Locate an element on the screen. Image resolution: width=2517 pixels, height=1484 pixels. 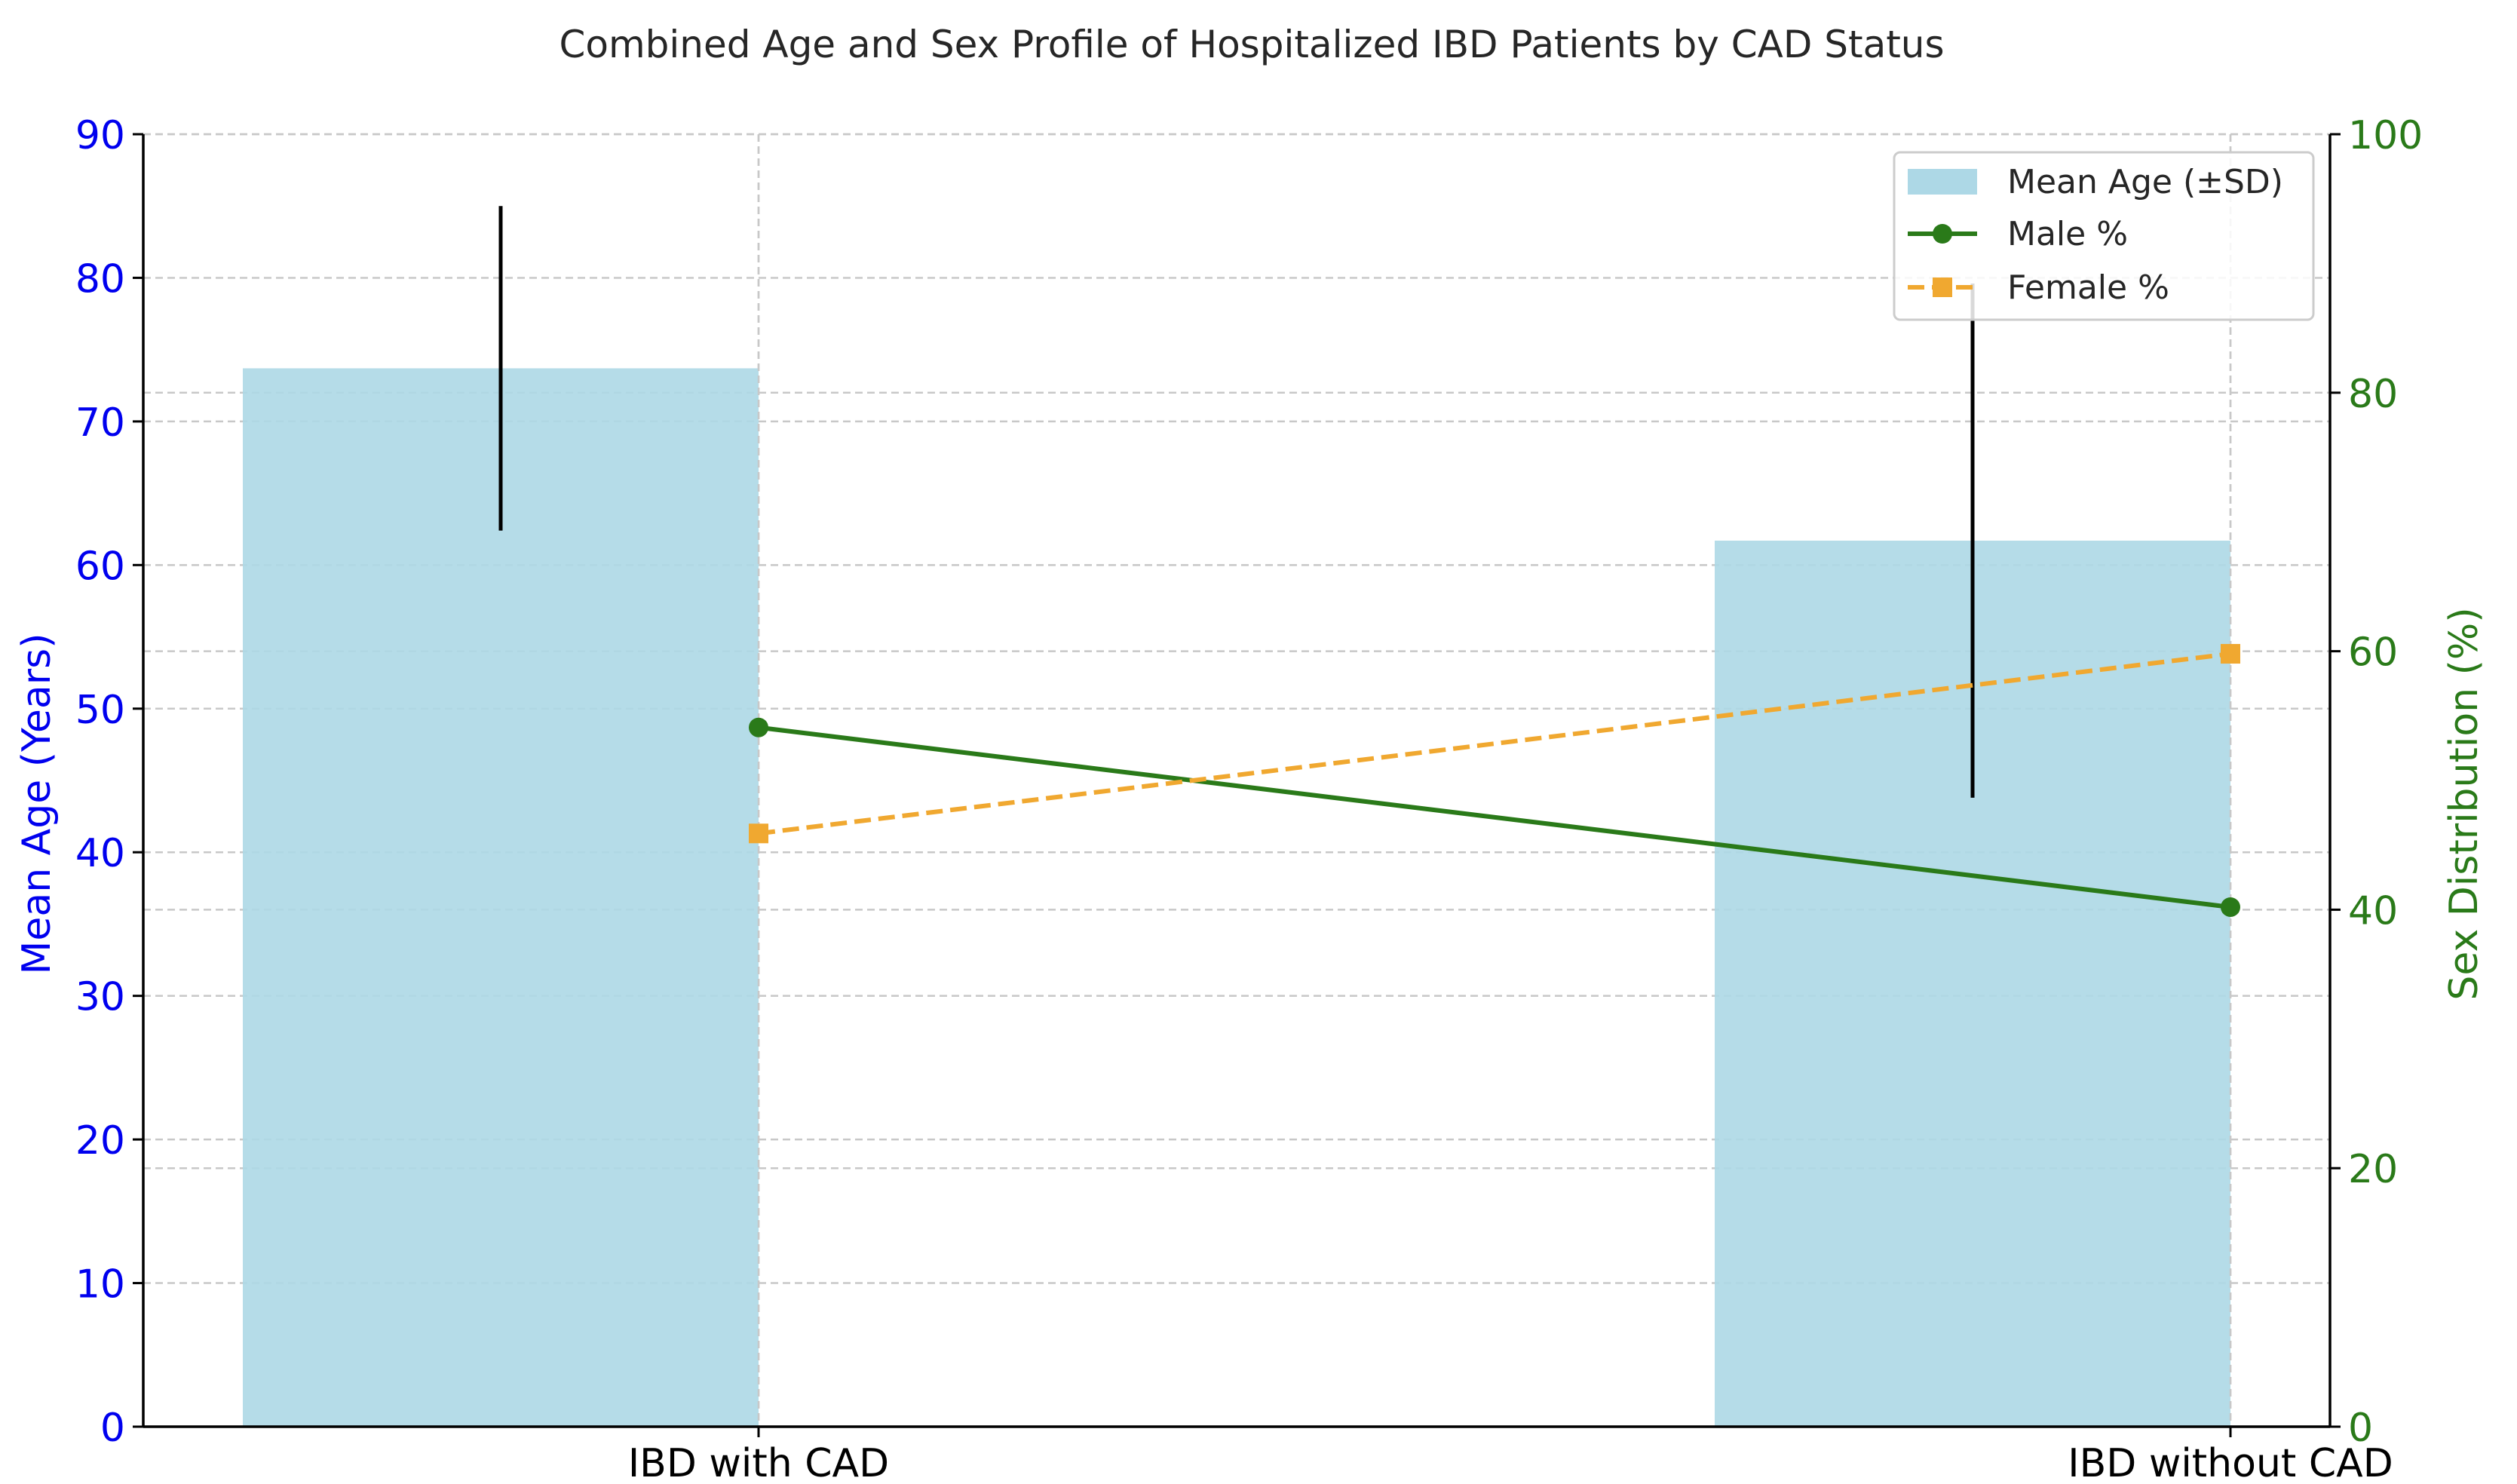
left-tick-label: 10 is located at coordinates (100, 1285).